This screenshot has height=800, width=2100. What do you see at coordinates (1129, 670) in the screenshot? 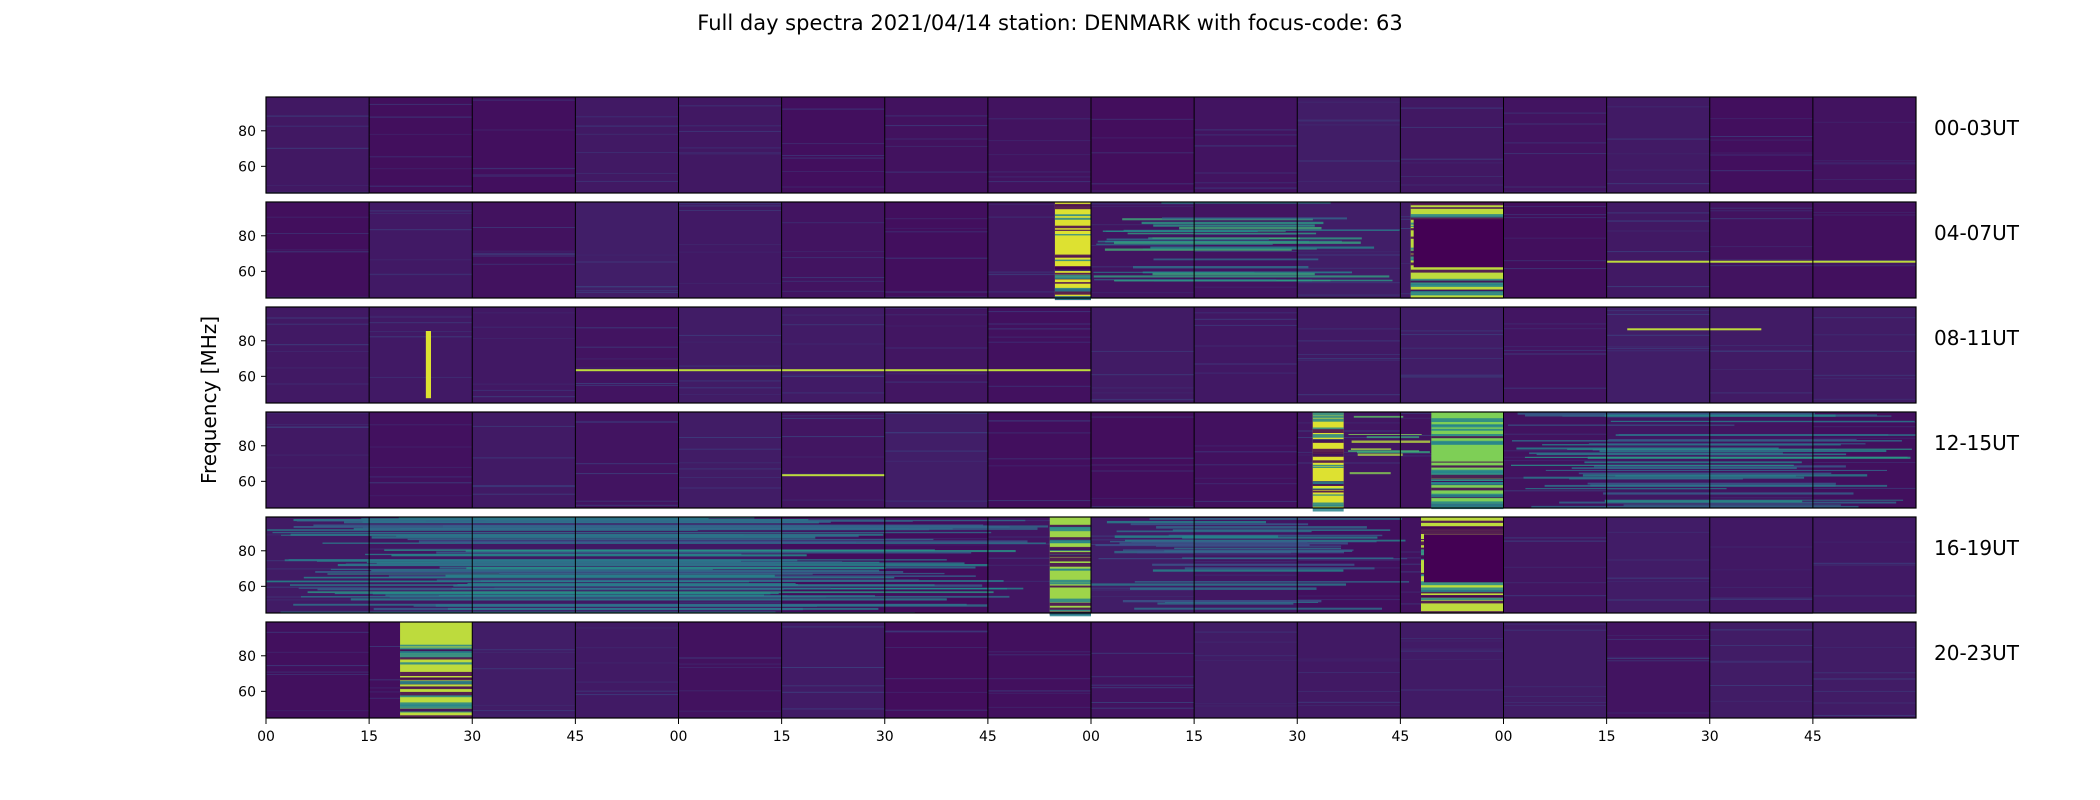
I see `row-20-23UT: 60 80 20-23UT` at bounding box center [1129, 670].